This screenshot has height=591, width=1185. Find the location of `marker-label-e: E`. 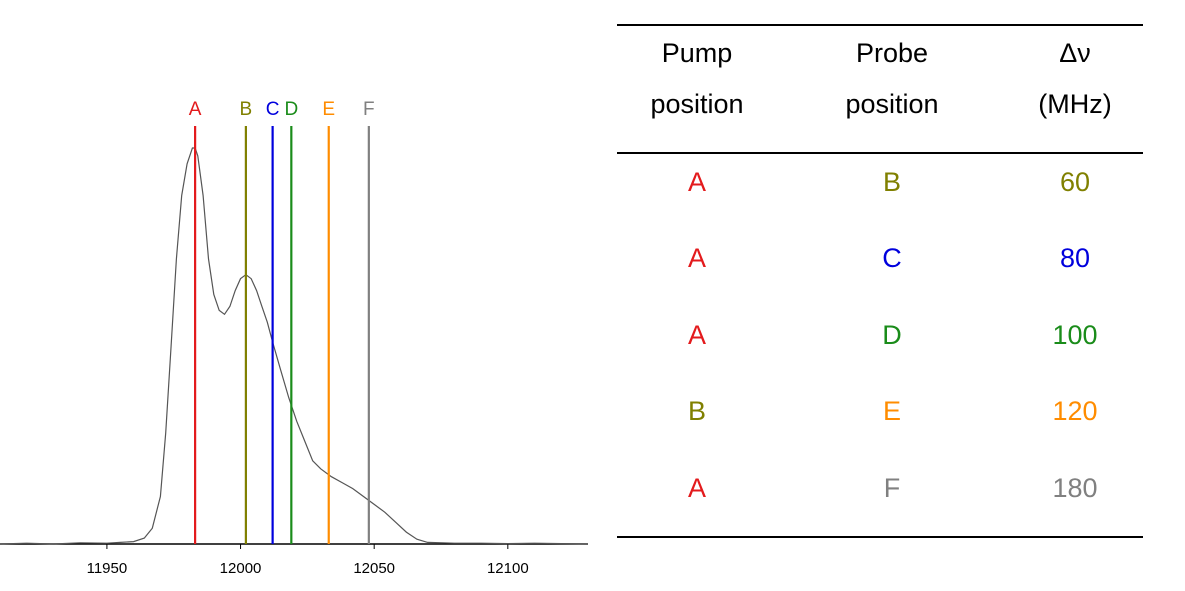

marker-label-e: E is located at coordinates (328, 109).